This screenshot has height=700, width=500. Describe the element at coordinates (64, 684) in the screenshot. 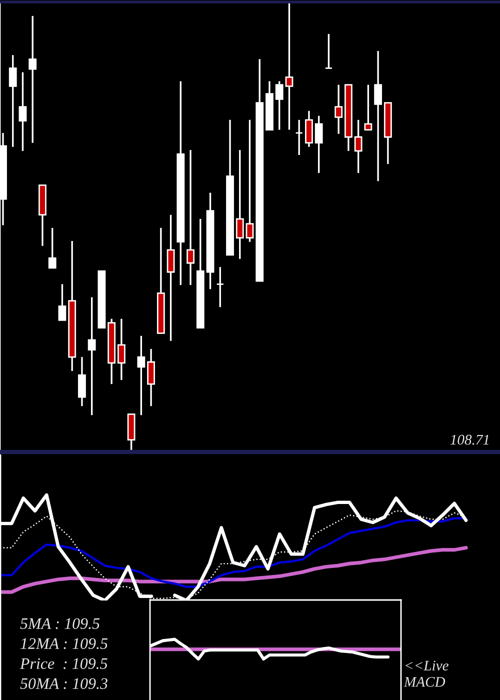

I see `text: 50MA : 109.3` at that location.